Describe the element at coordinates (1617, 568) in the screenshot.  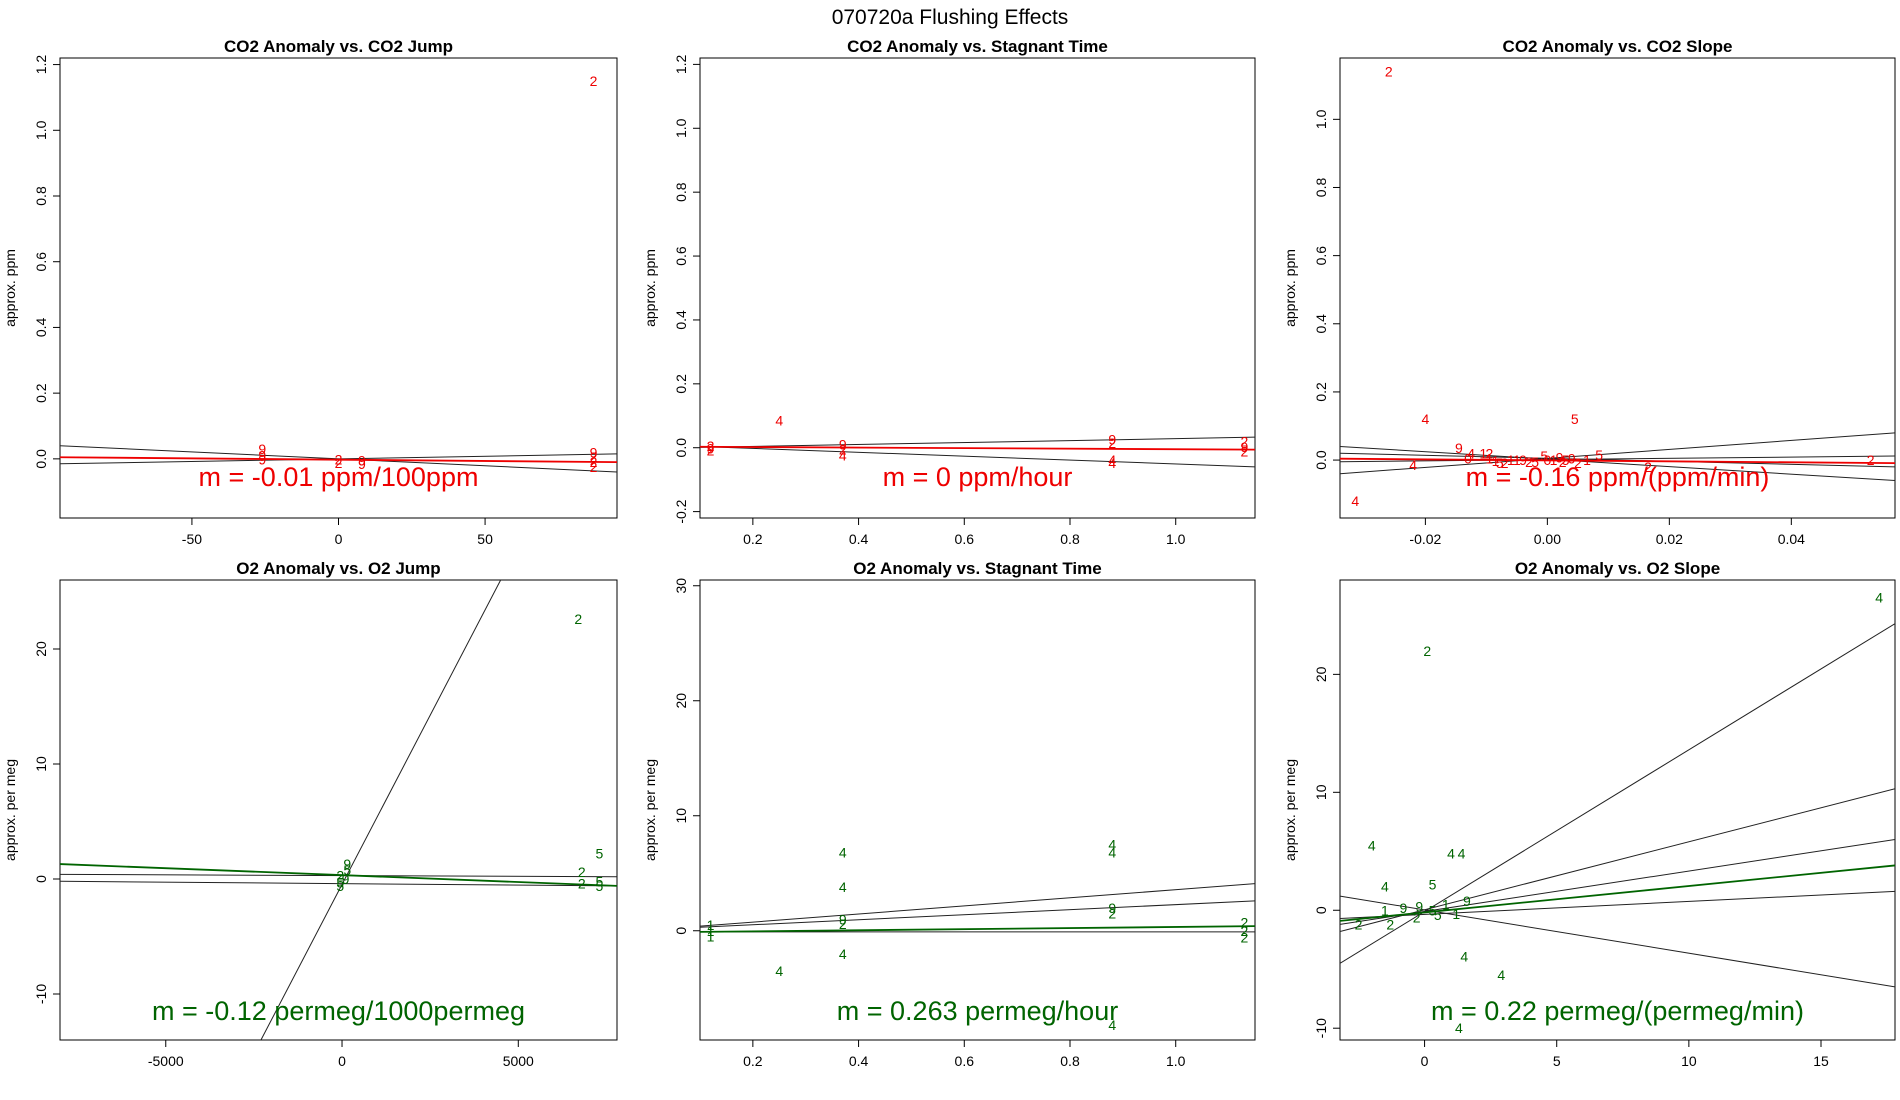
I see `panel-title: O2 Anomaly vs. O2 Slope` at that location.